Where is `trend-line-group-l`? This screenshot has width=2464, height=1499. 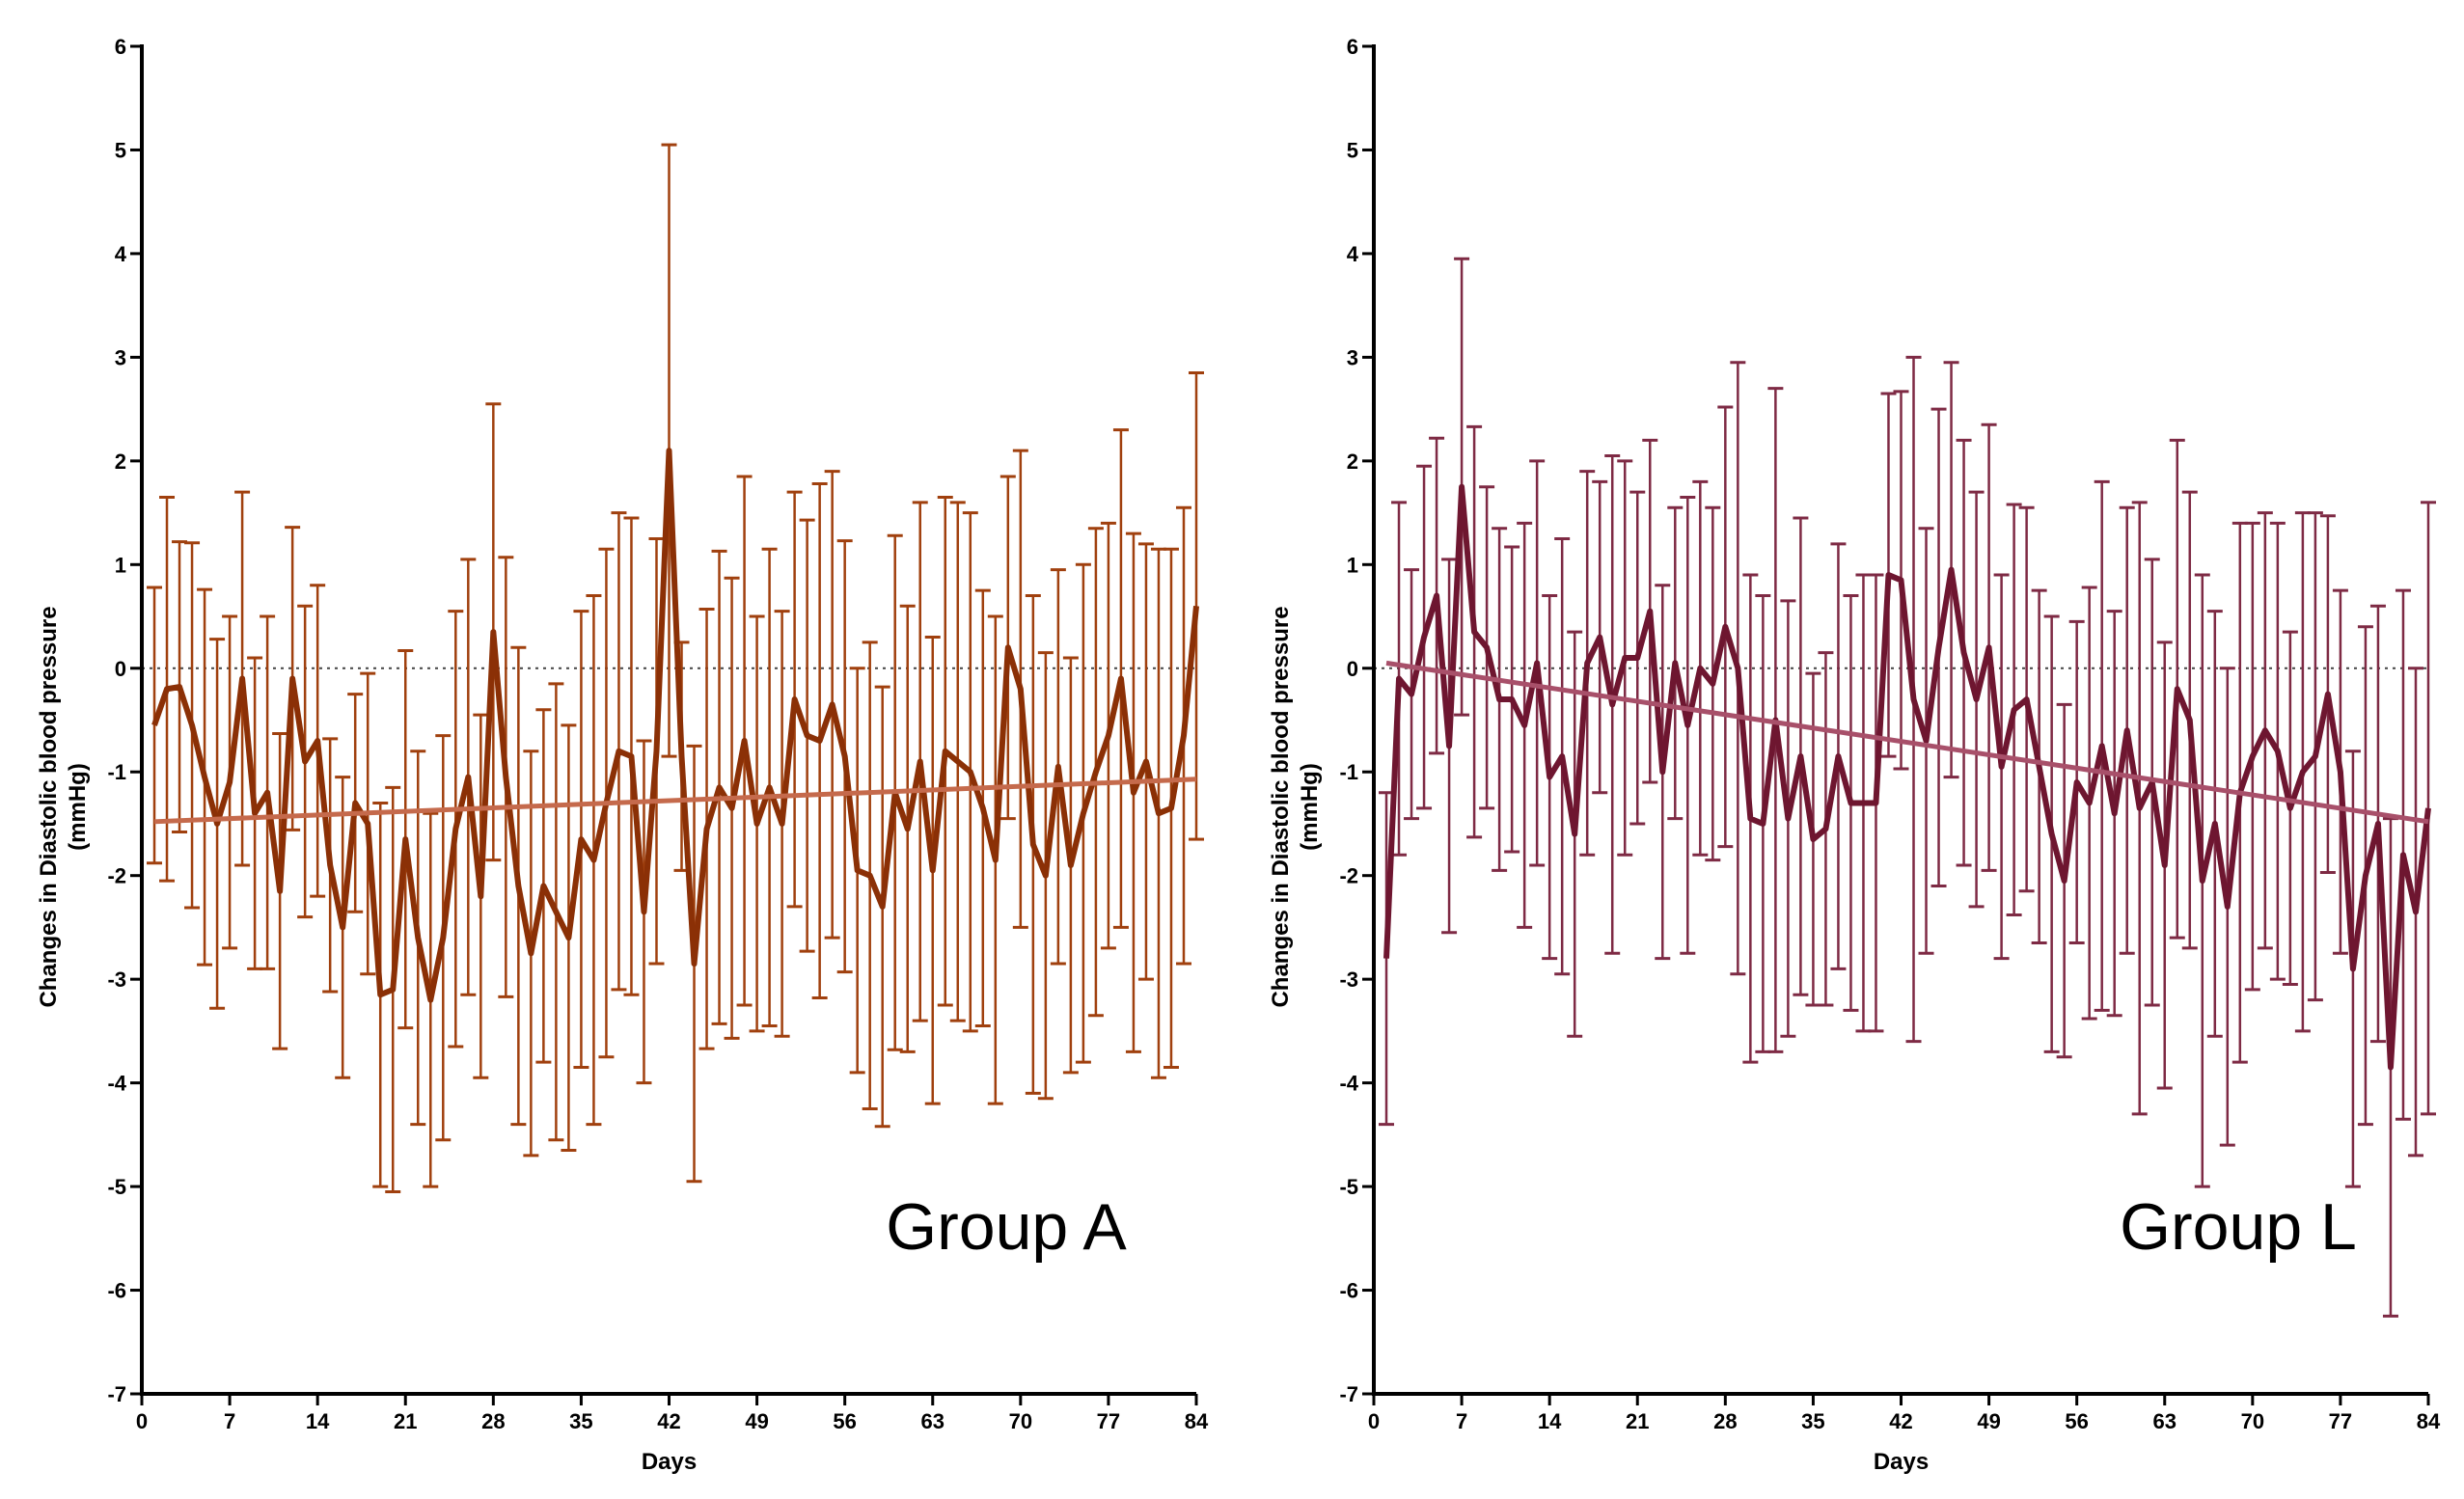
trend-line-group-l is located at coordinates (1907, 742).